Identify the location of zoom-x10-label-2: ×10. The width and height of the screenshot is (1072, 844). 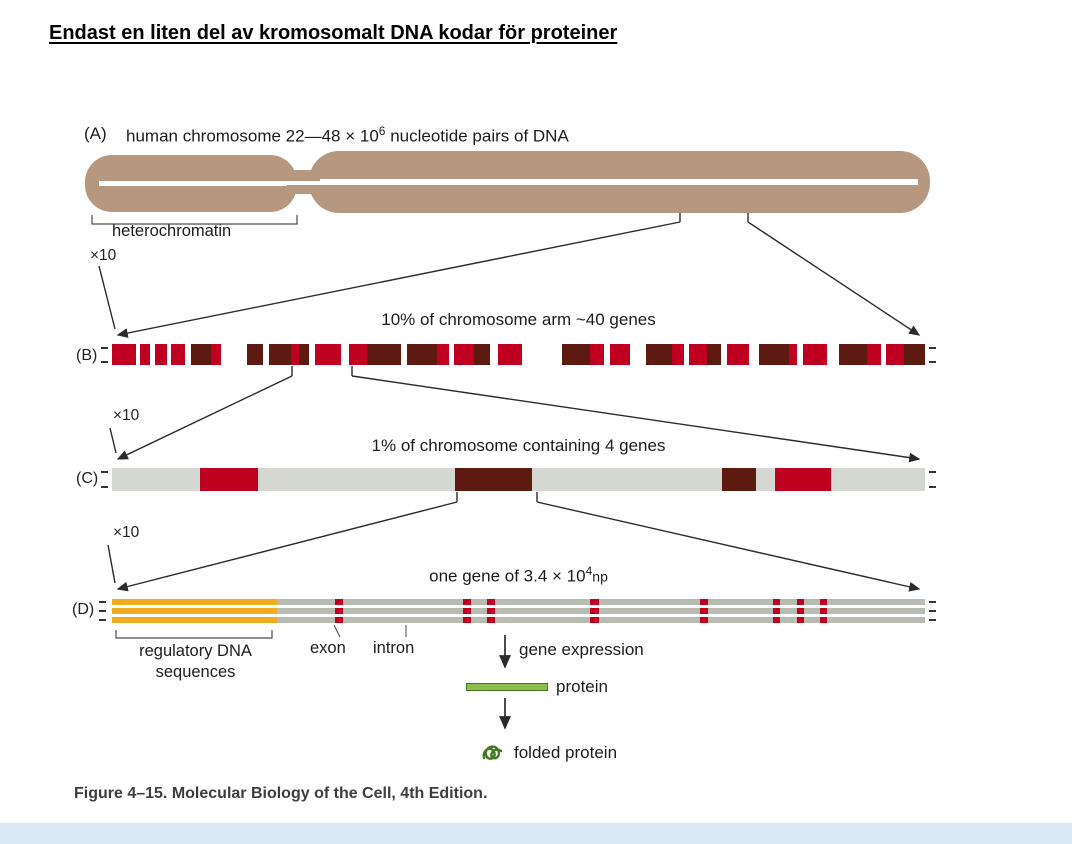
(126, 415).